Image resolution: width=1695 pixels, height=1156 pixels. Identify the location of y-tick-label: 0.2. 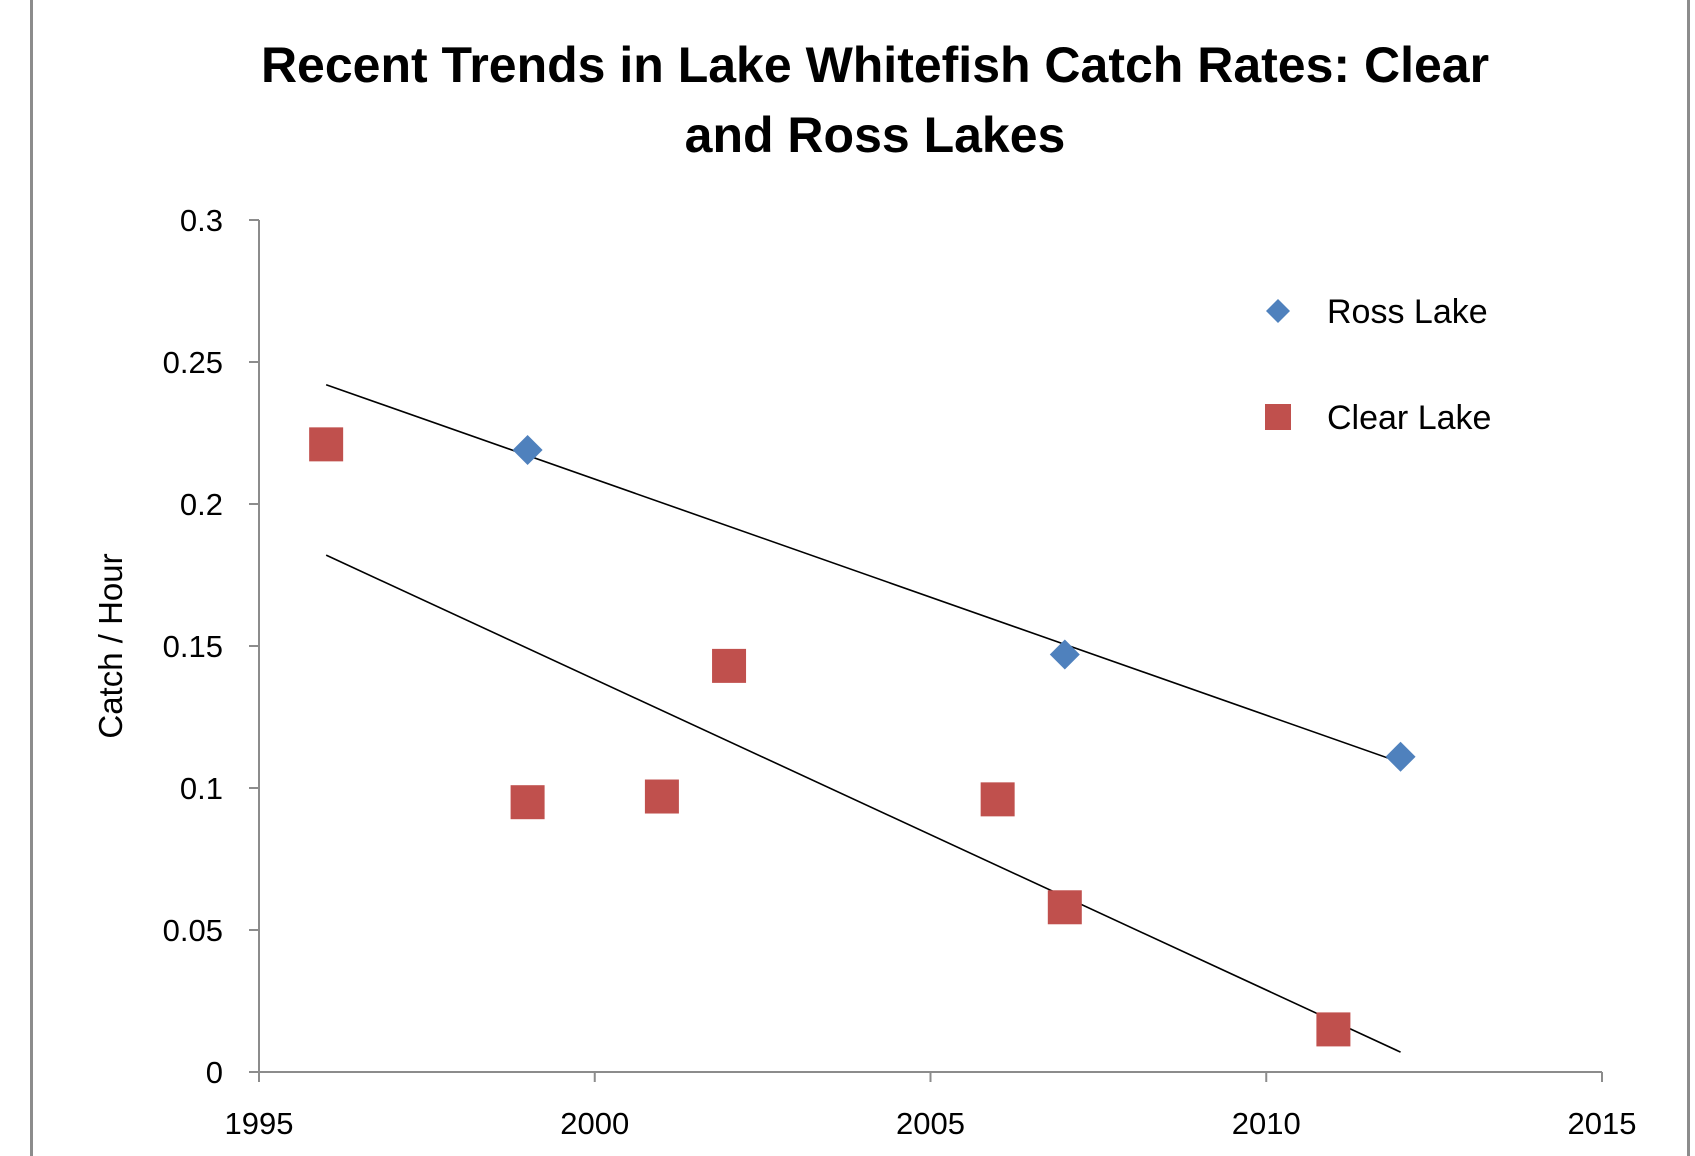
(201, 504).